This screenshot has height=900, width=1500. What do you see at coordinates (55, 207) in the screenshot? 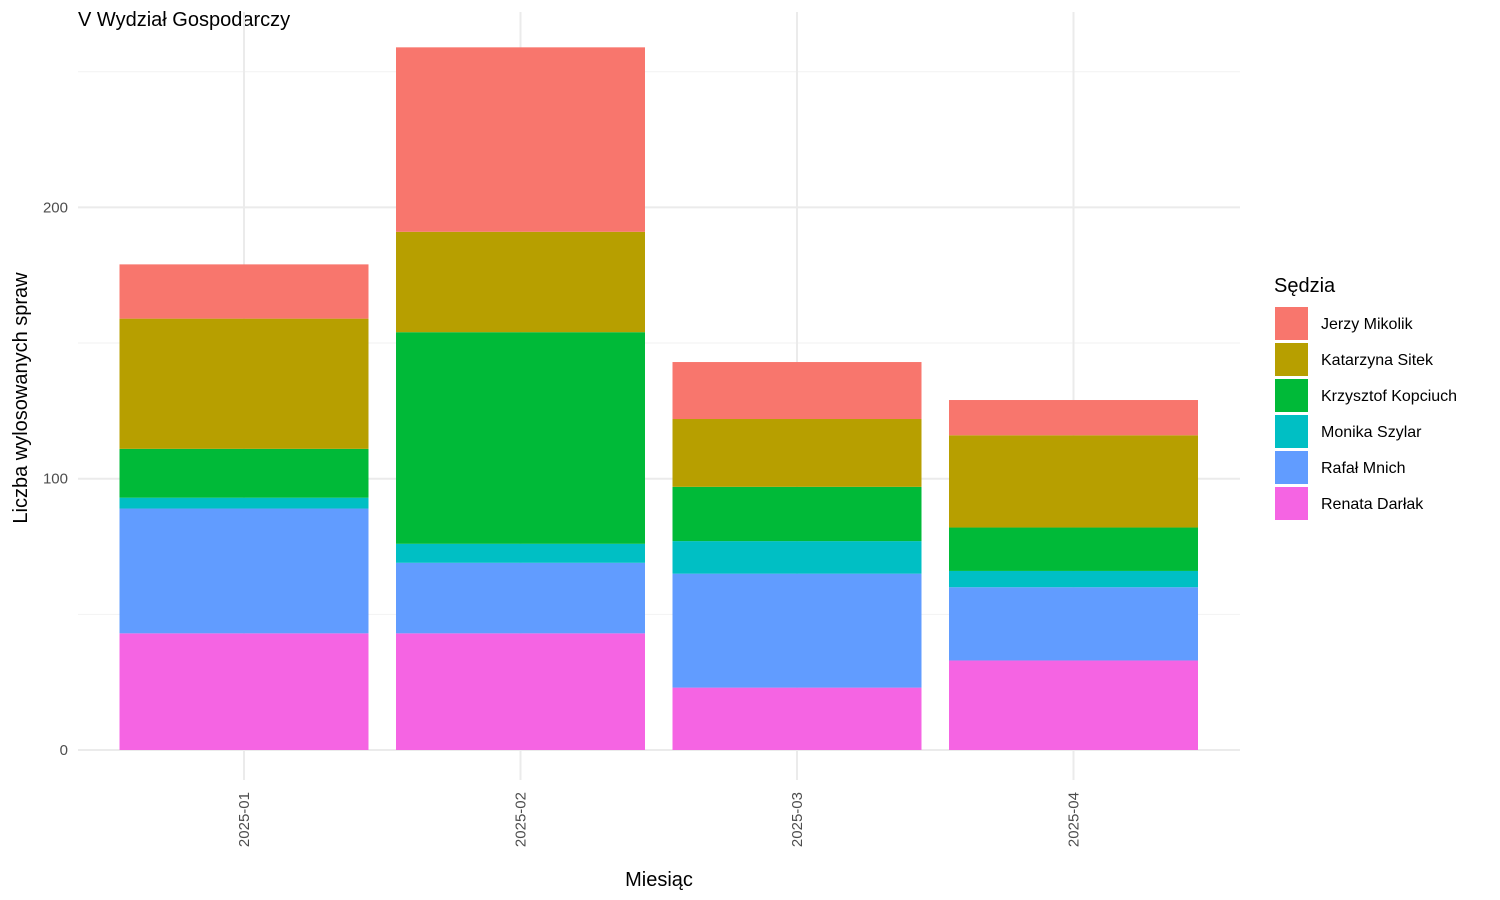
I see `y-tick-label: 200` at bounding box center [55, 207].